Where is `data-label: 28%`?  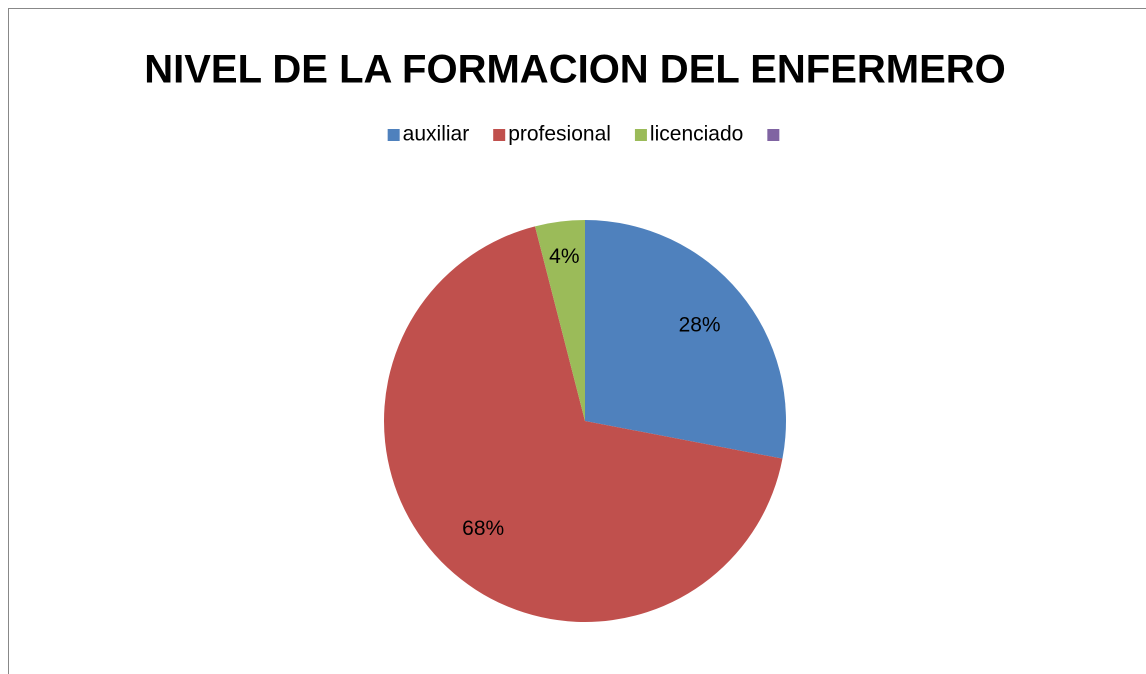 data-label: 28% is located at coordinates (700, 325).